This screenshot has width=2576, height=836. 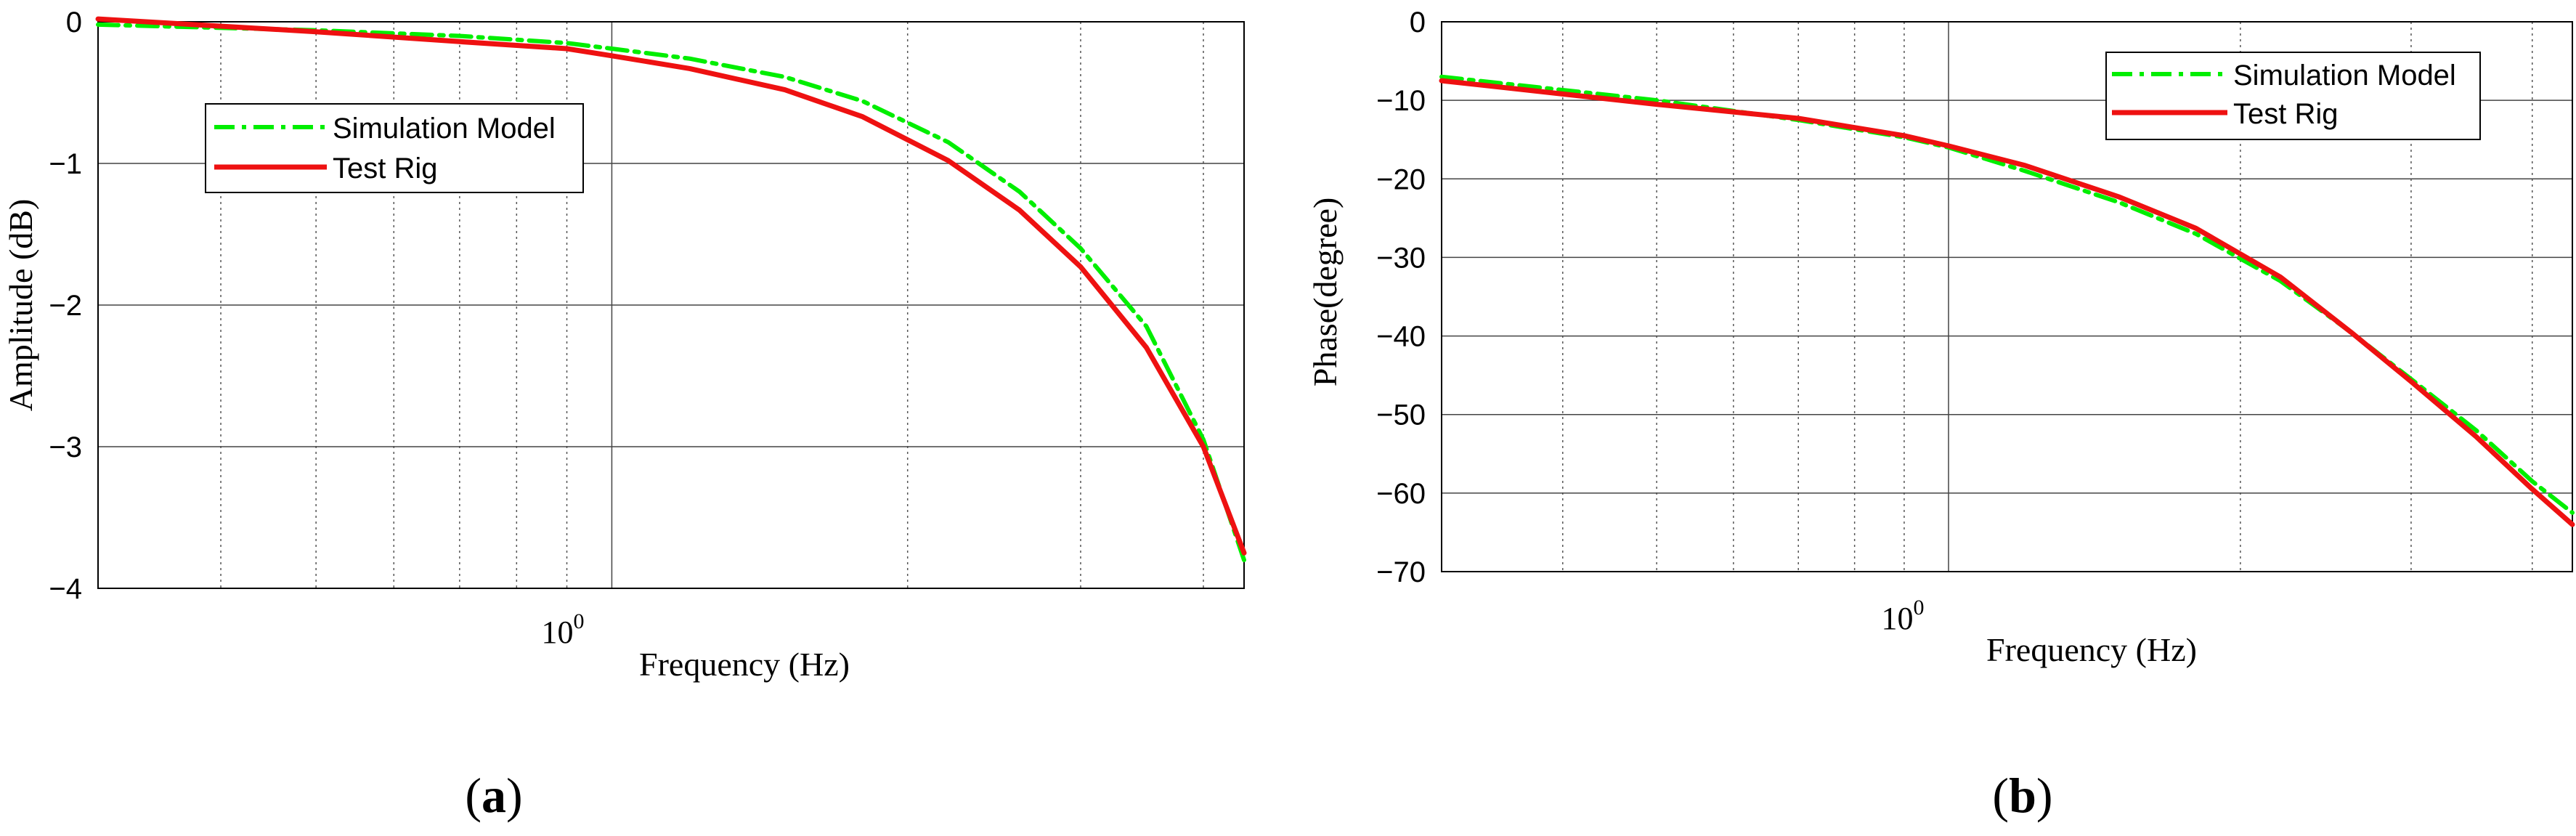 I want to click on y-tick-label: −20, so click(x=1401, y=179).